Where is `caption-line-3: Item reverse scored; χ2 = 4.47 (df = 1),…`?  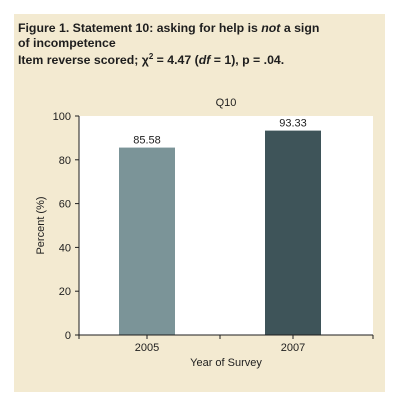
caption-line-3: Item reverse scored; χ2 = 4.47 (df = 1),… is located at coordinates (151, 60).